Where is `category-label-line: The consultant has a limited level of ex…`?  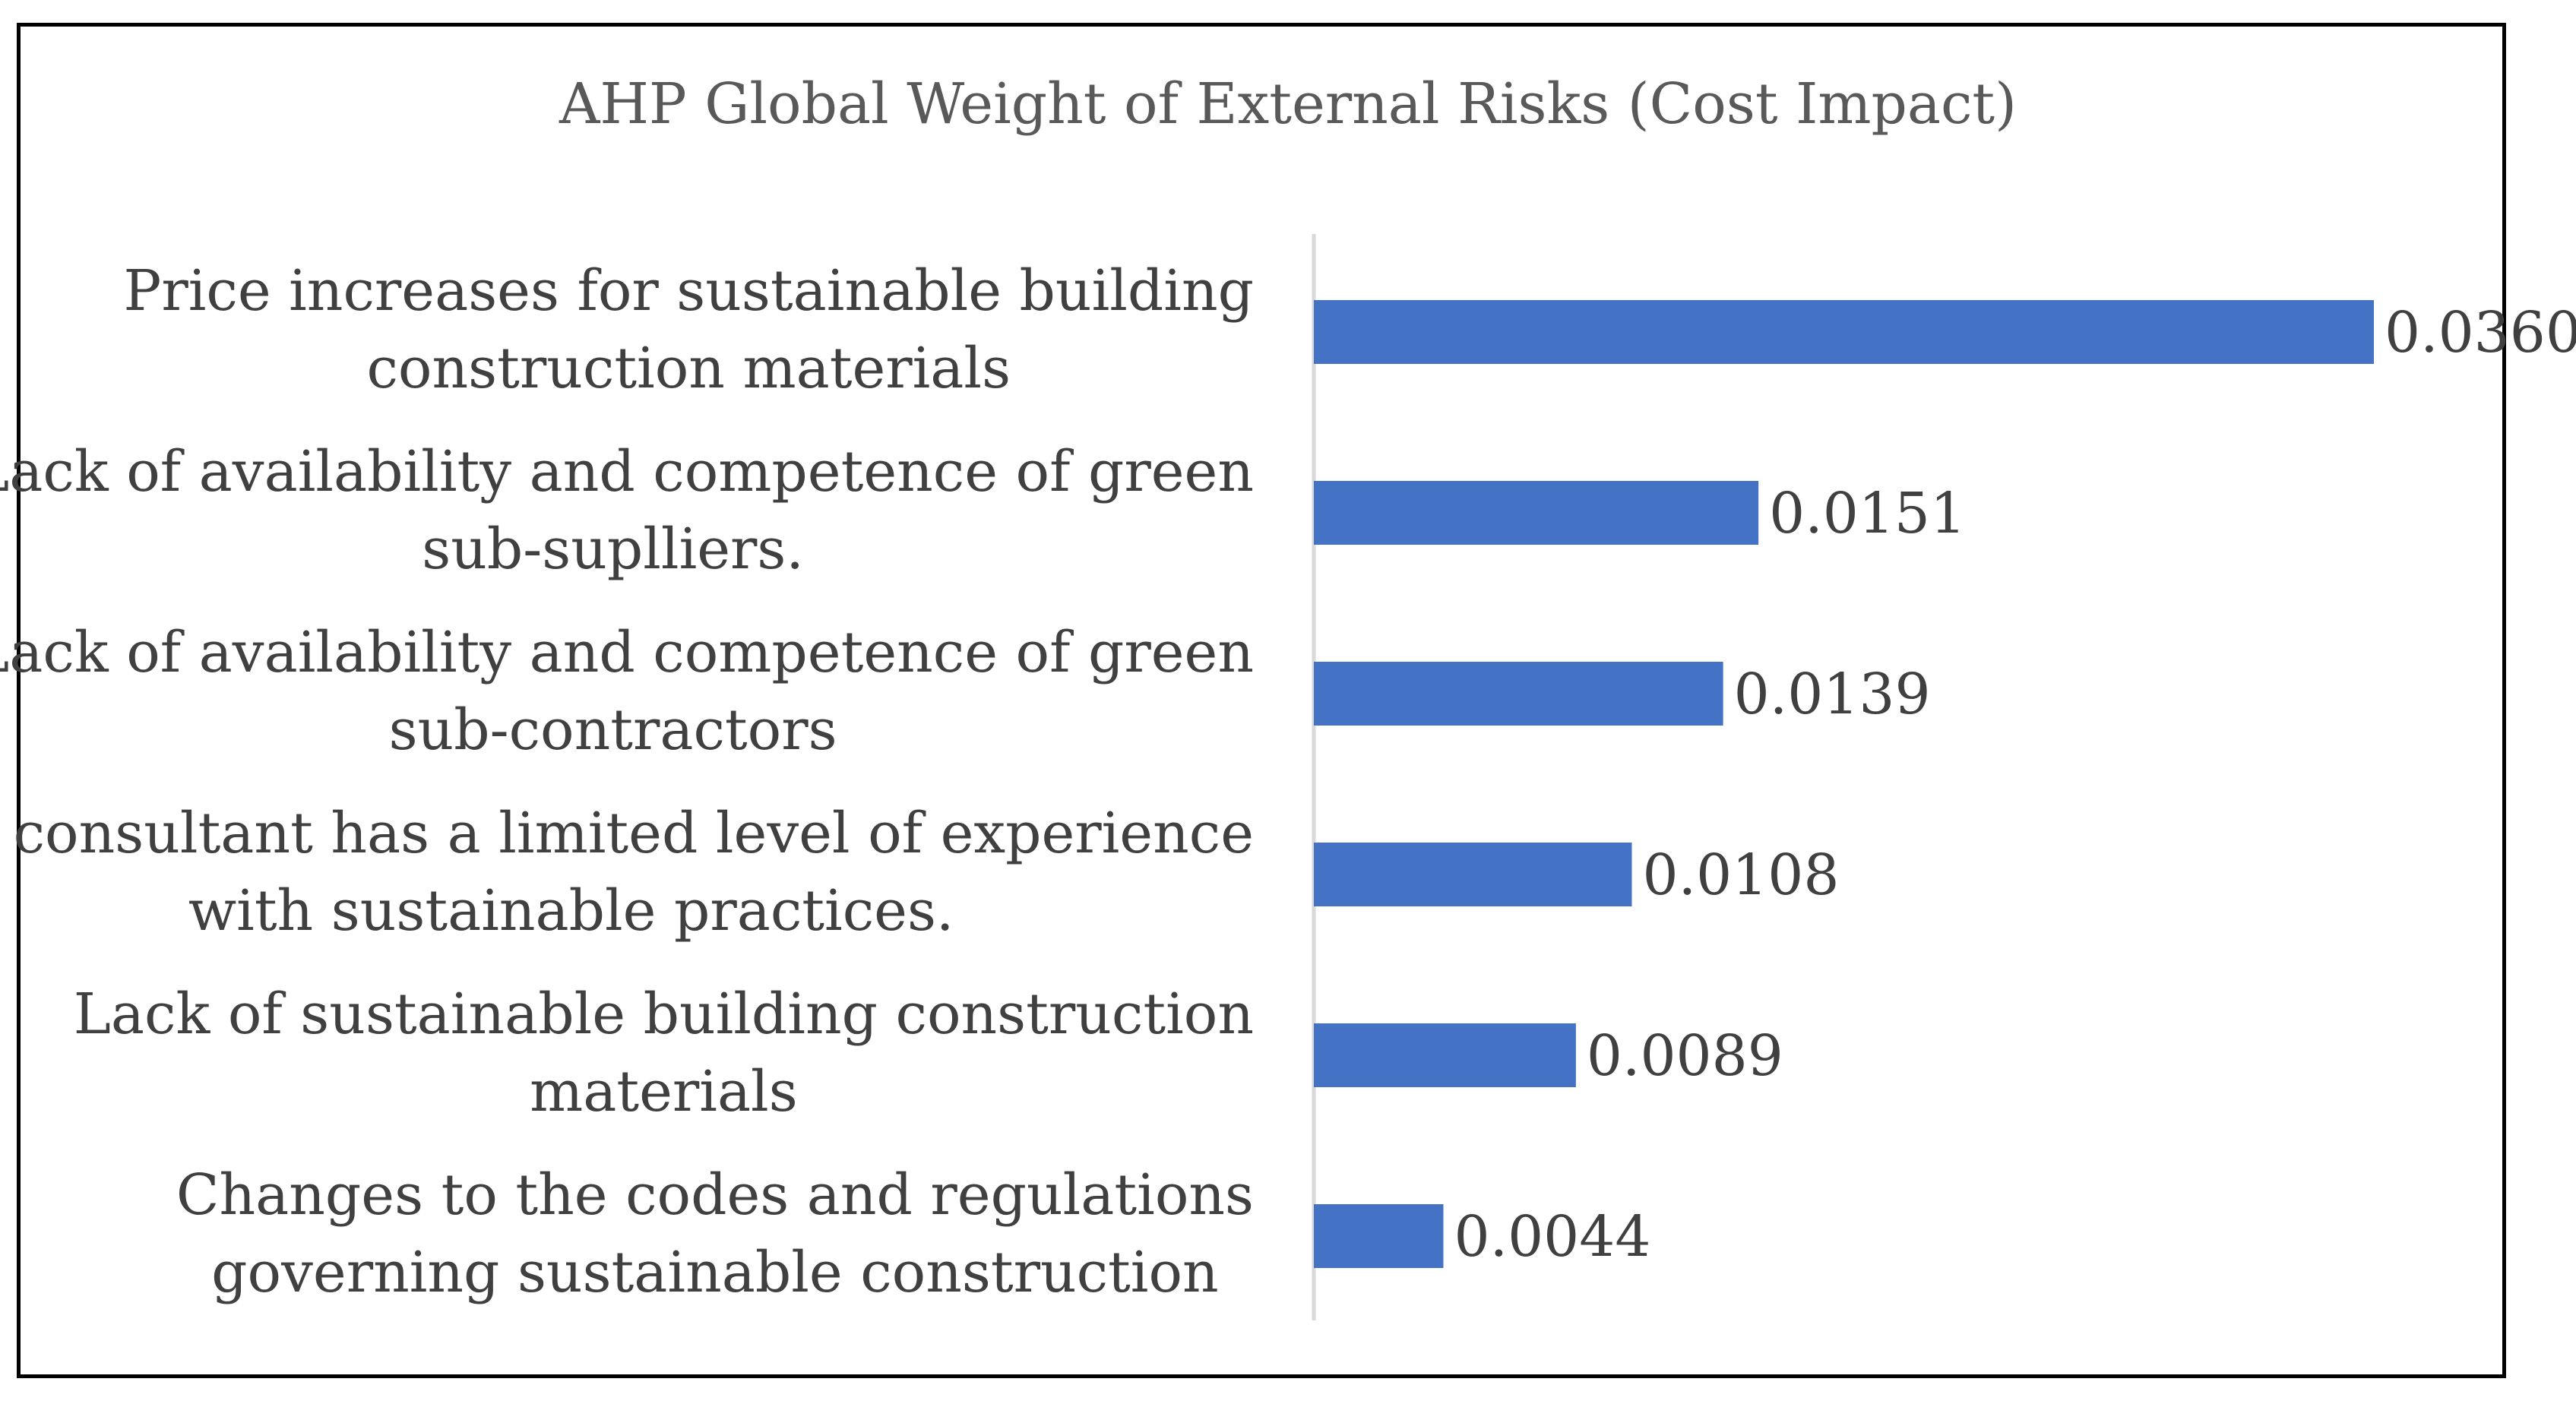
category-label-line: The consultant has a limited level of ex… is located at coordinates (627, 833).